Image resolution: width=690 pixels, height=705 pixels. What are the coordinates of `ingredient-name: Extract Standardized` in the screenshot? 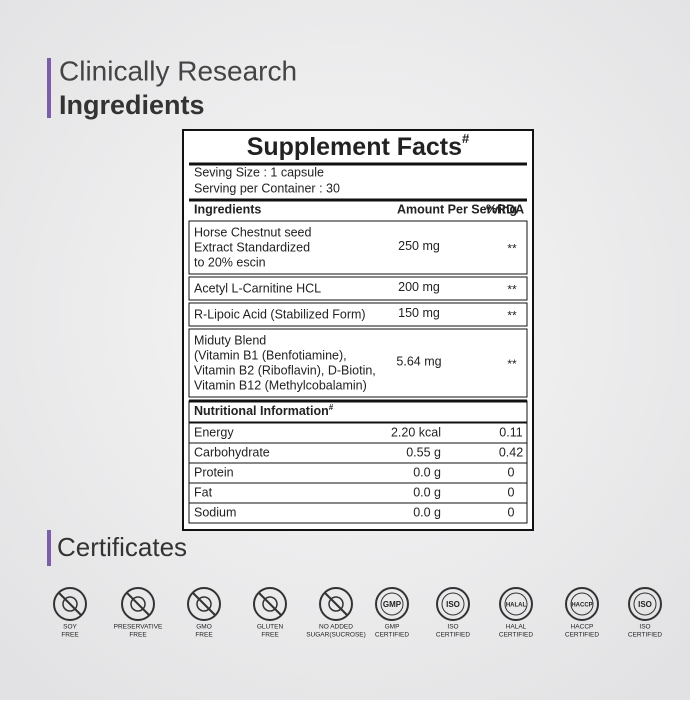 It's located at (252, 247).